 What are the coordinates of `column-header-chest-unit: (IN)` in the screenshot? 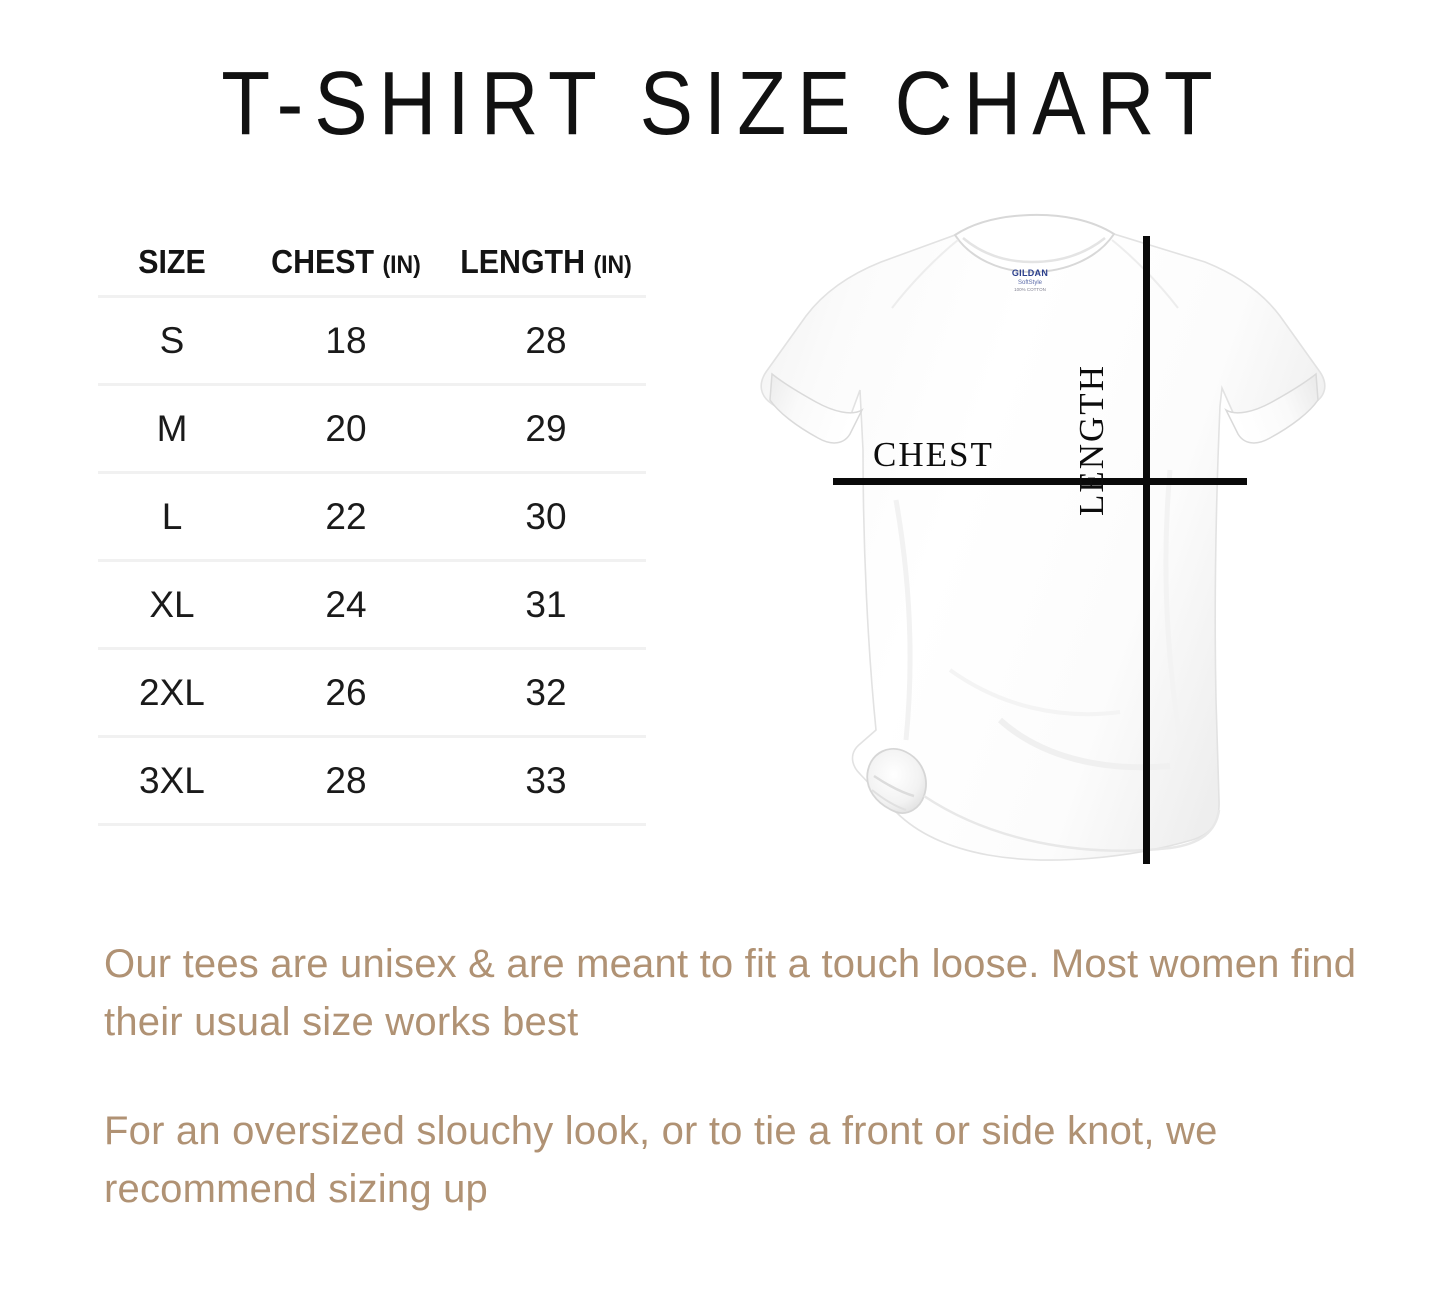 It's located at (401, 265).